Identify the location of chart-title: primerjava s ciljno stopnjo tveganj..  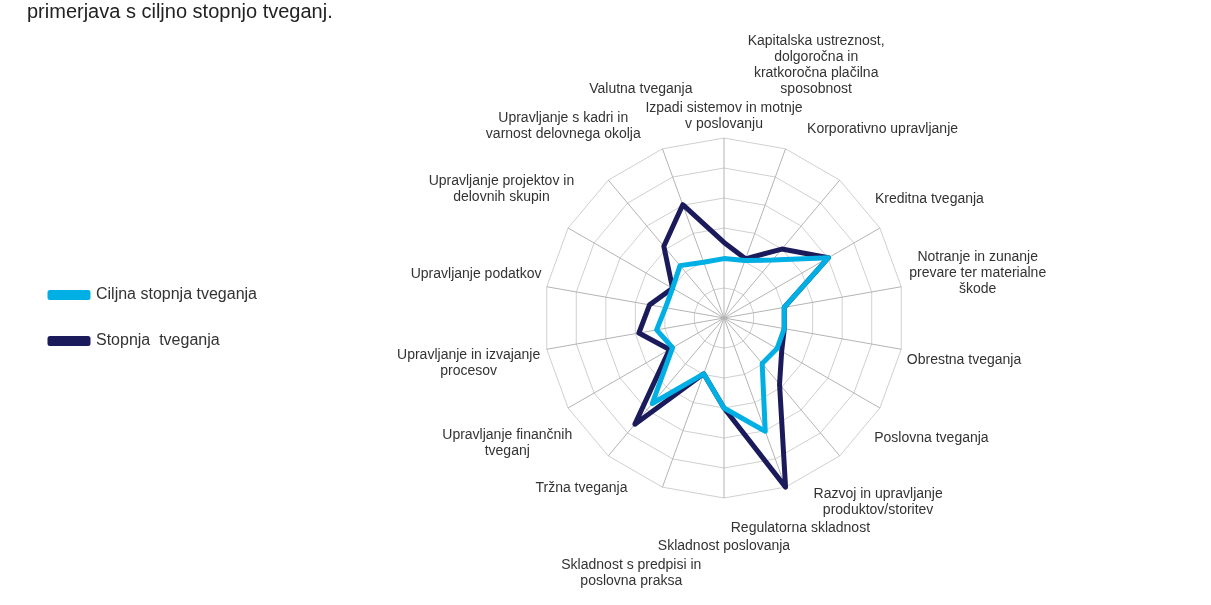
(180, 11).